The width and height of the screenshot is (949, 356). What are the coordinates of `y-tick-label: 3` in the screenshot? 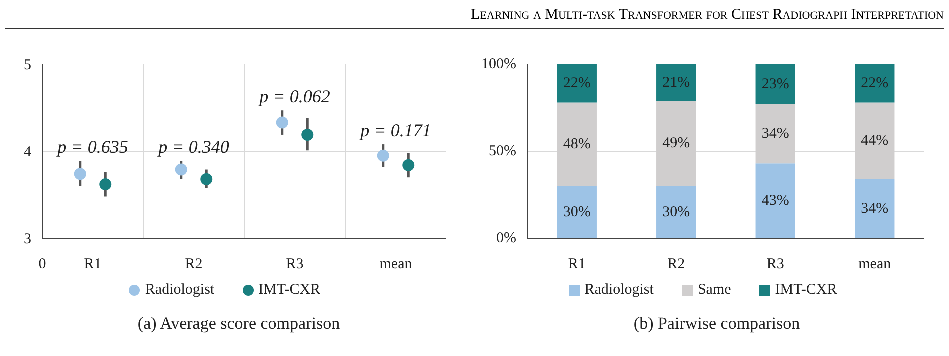 It's located at (28, 240).